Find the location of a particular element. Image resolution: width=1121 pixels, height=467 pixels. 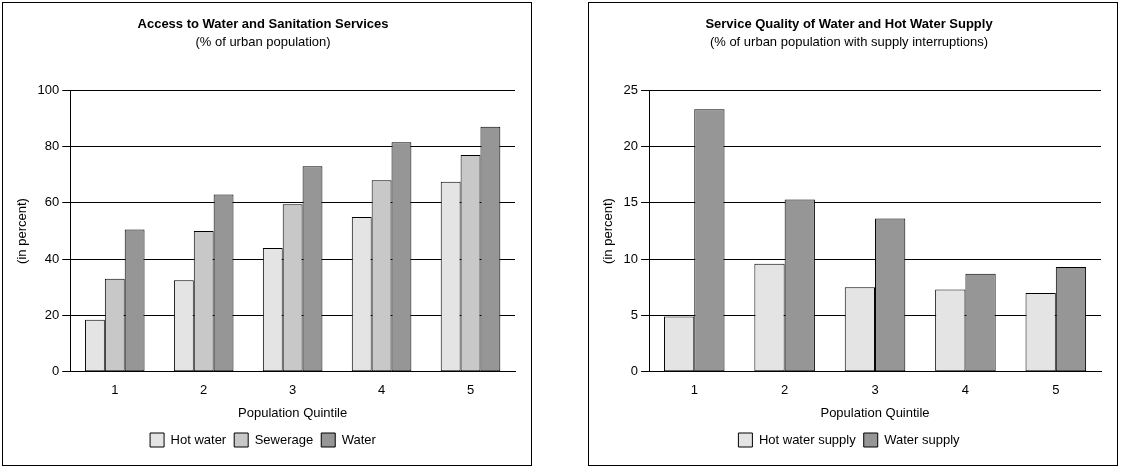

y-tick-label: 100 is located at coordinates (48, 89).